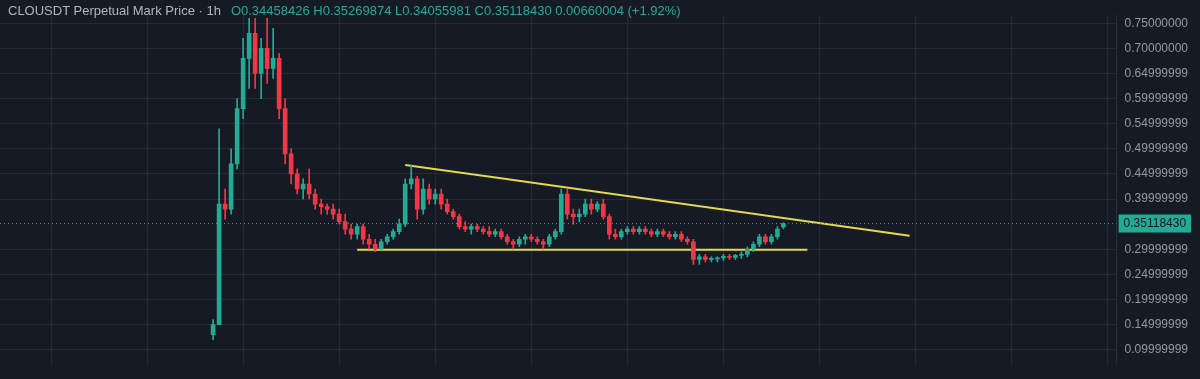  Describe the element at coordinates (1156, 22) in the screenshot. I see `y-tick-label: 0.75000000` at that location.